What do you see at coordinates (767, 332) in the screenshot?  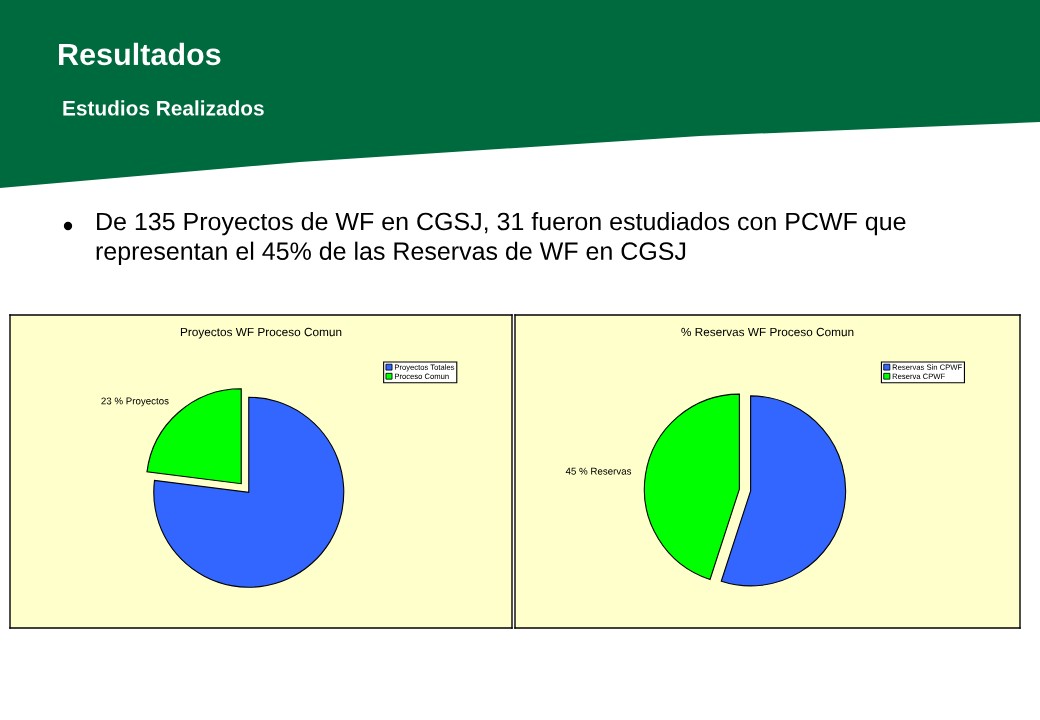 I see `chart-title: % Reservas WF Proceso Comun` at bounding box center [767, 332].